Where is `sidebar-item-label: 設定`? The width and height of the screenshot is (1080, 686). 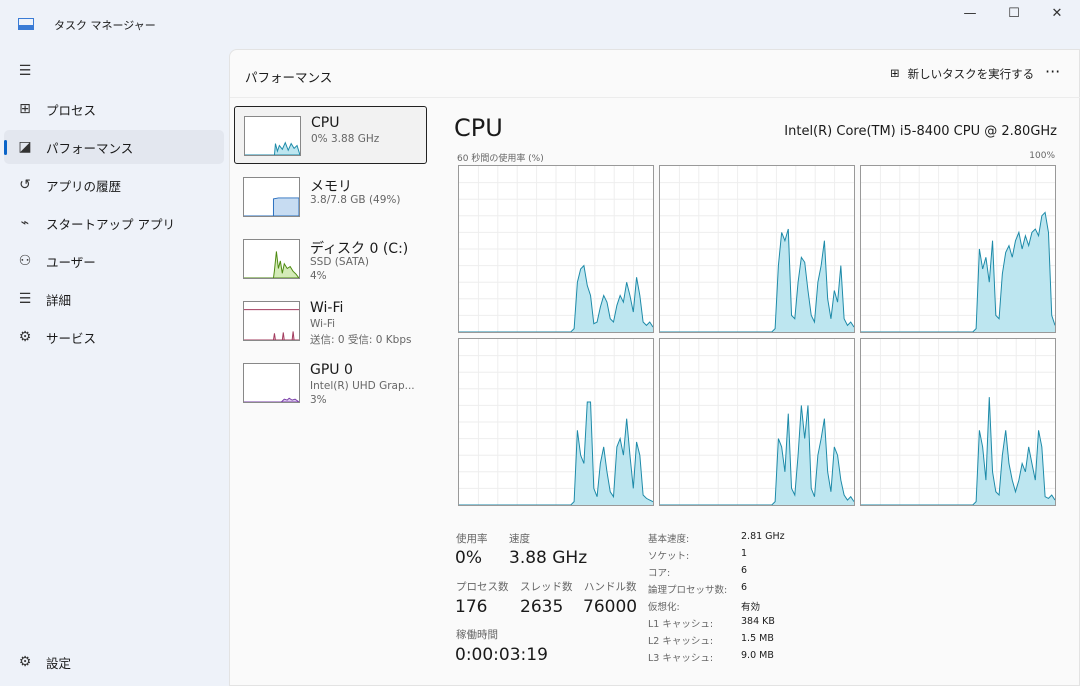
sidebar-item-label: 設定 is located at coordinates (59, 663).